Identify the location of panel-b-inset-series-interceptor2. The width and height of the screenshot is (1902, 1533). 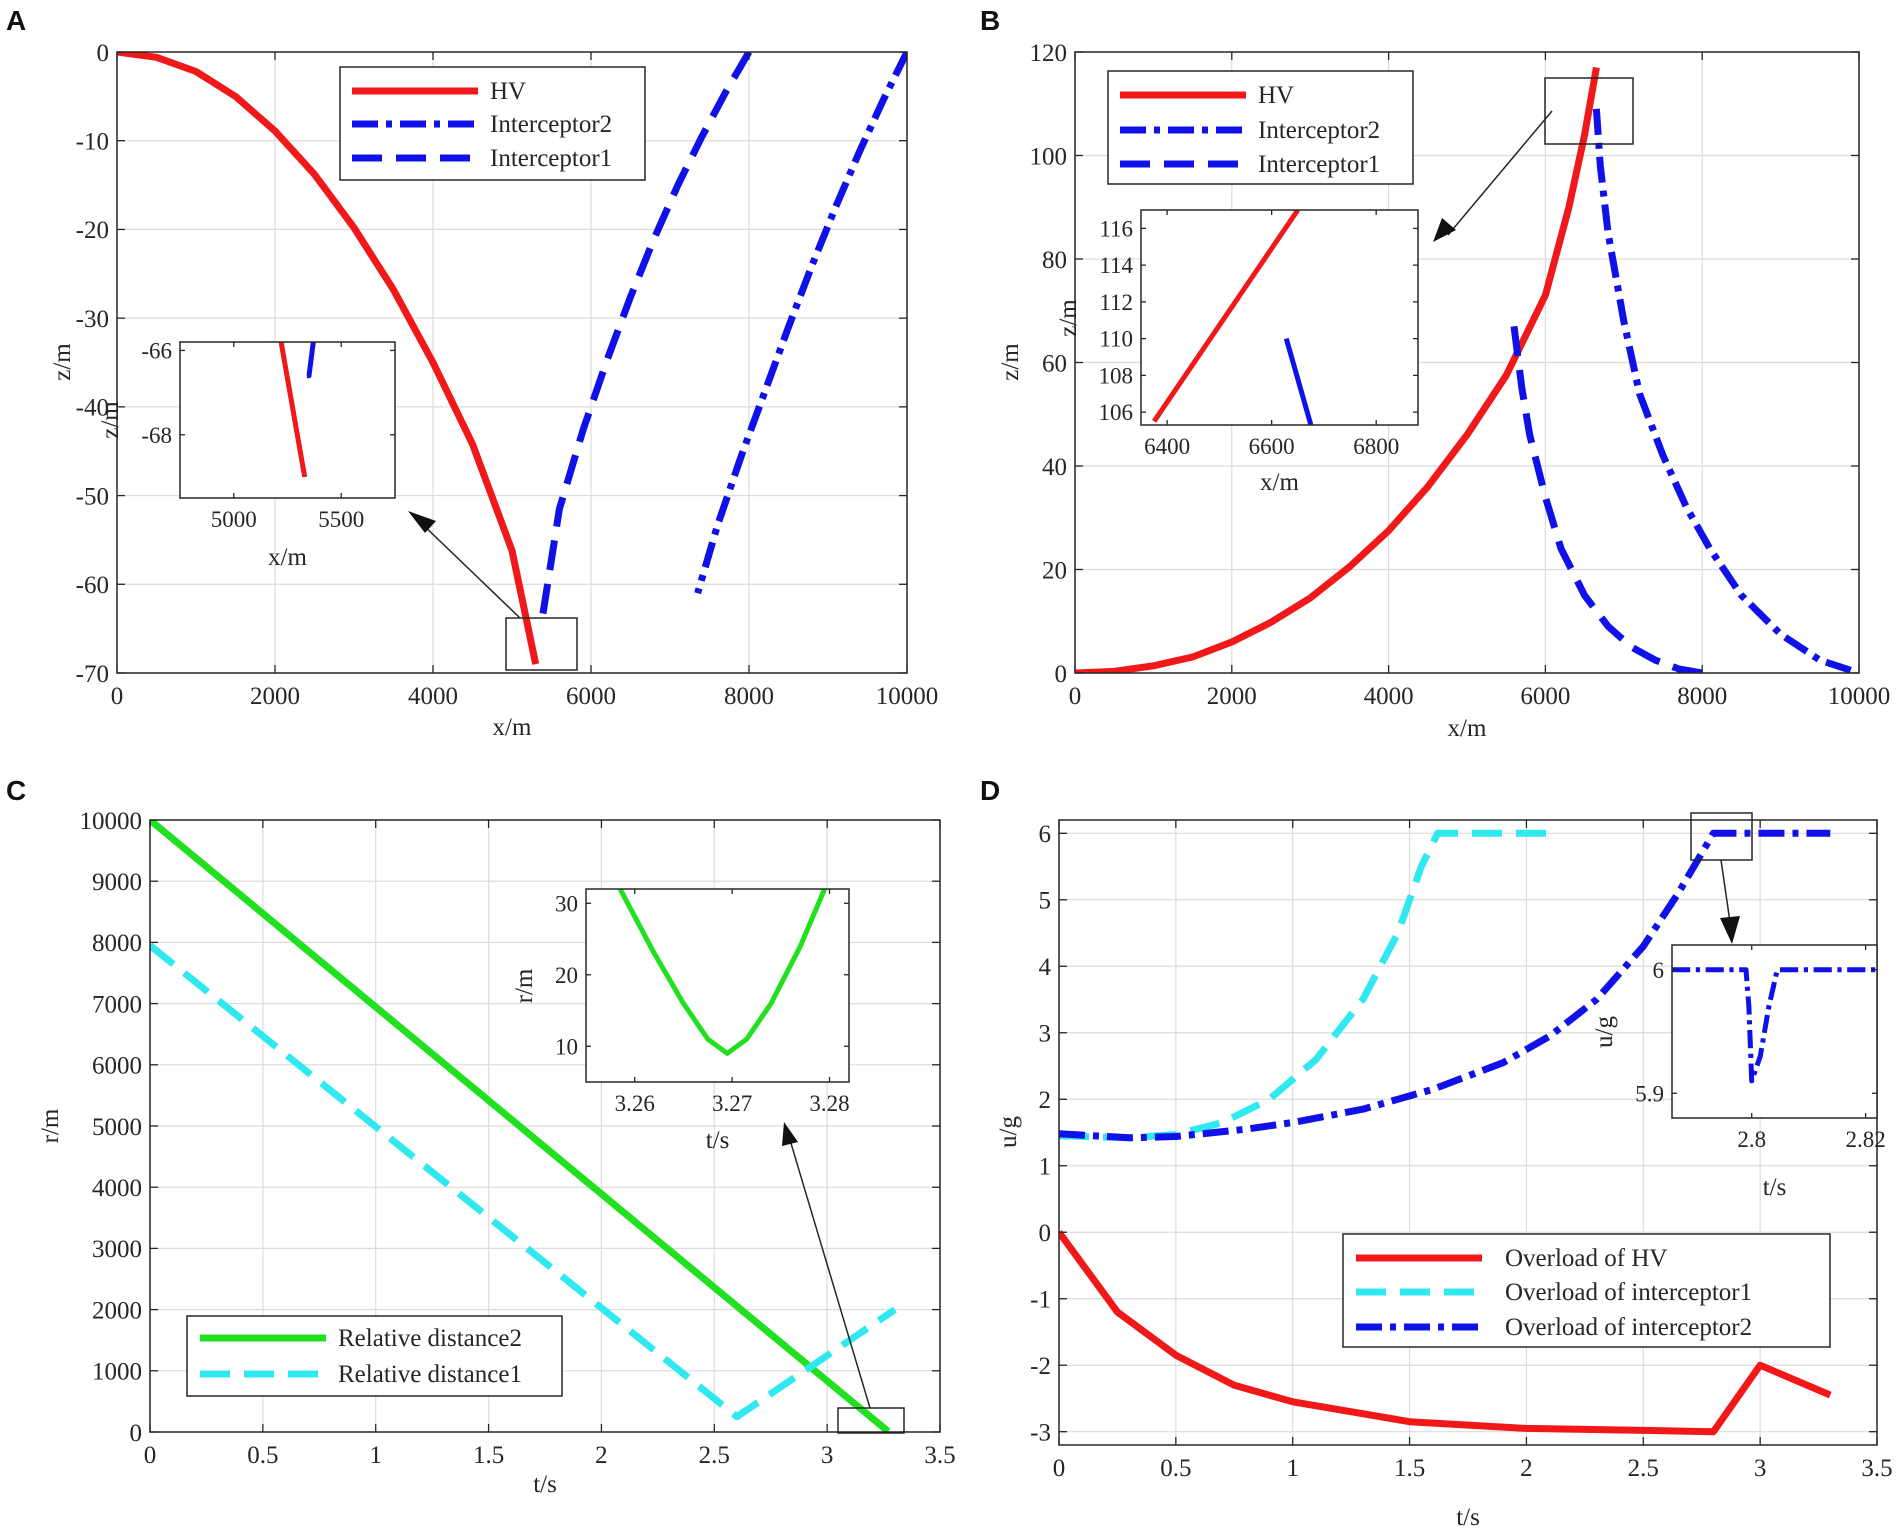
(1298, 381).